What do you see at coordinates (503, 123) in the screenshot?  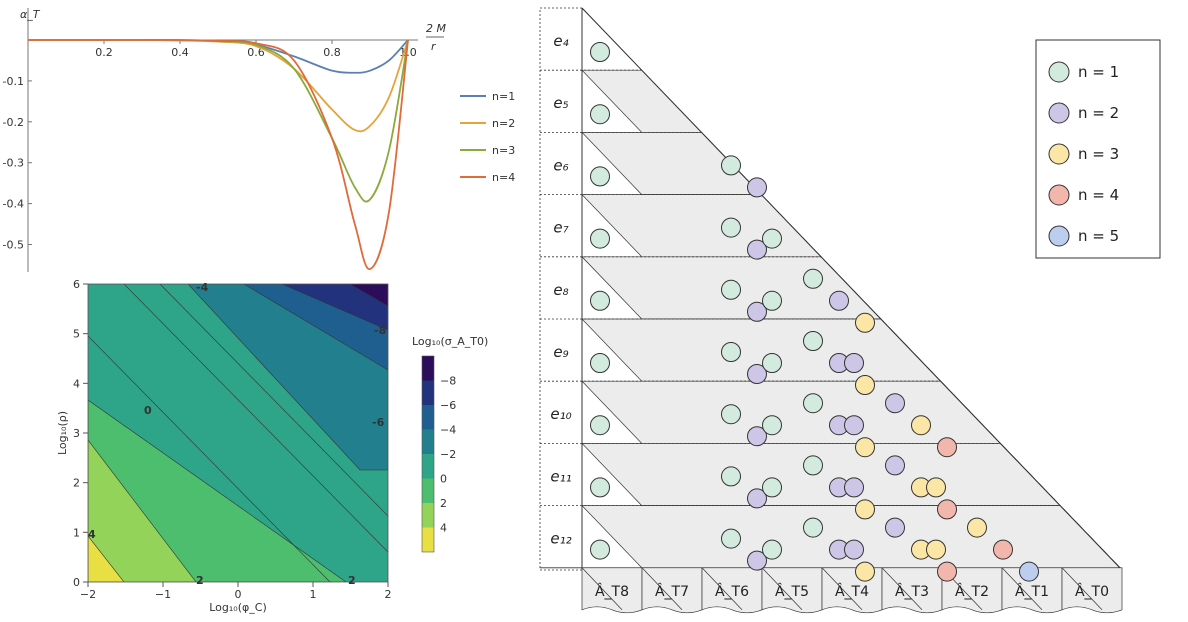 I see `legend-label-n2: n=2` at bounding box center [503, 123].